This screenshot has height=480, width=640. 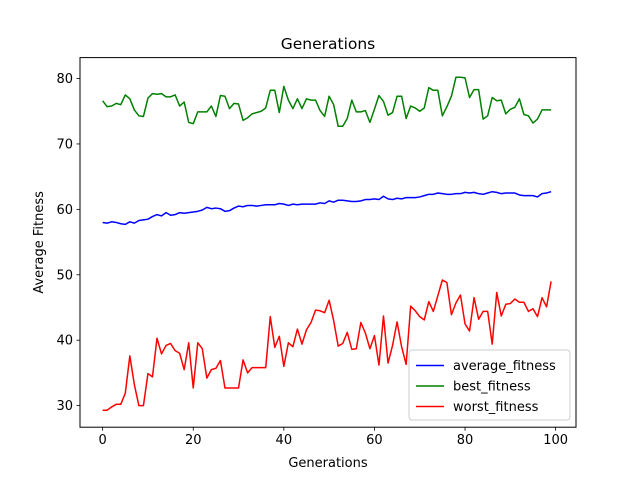 I want to click on legend-box, so click(x=489, y=385).